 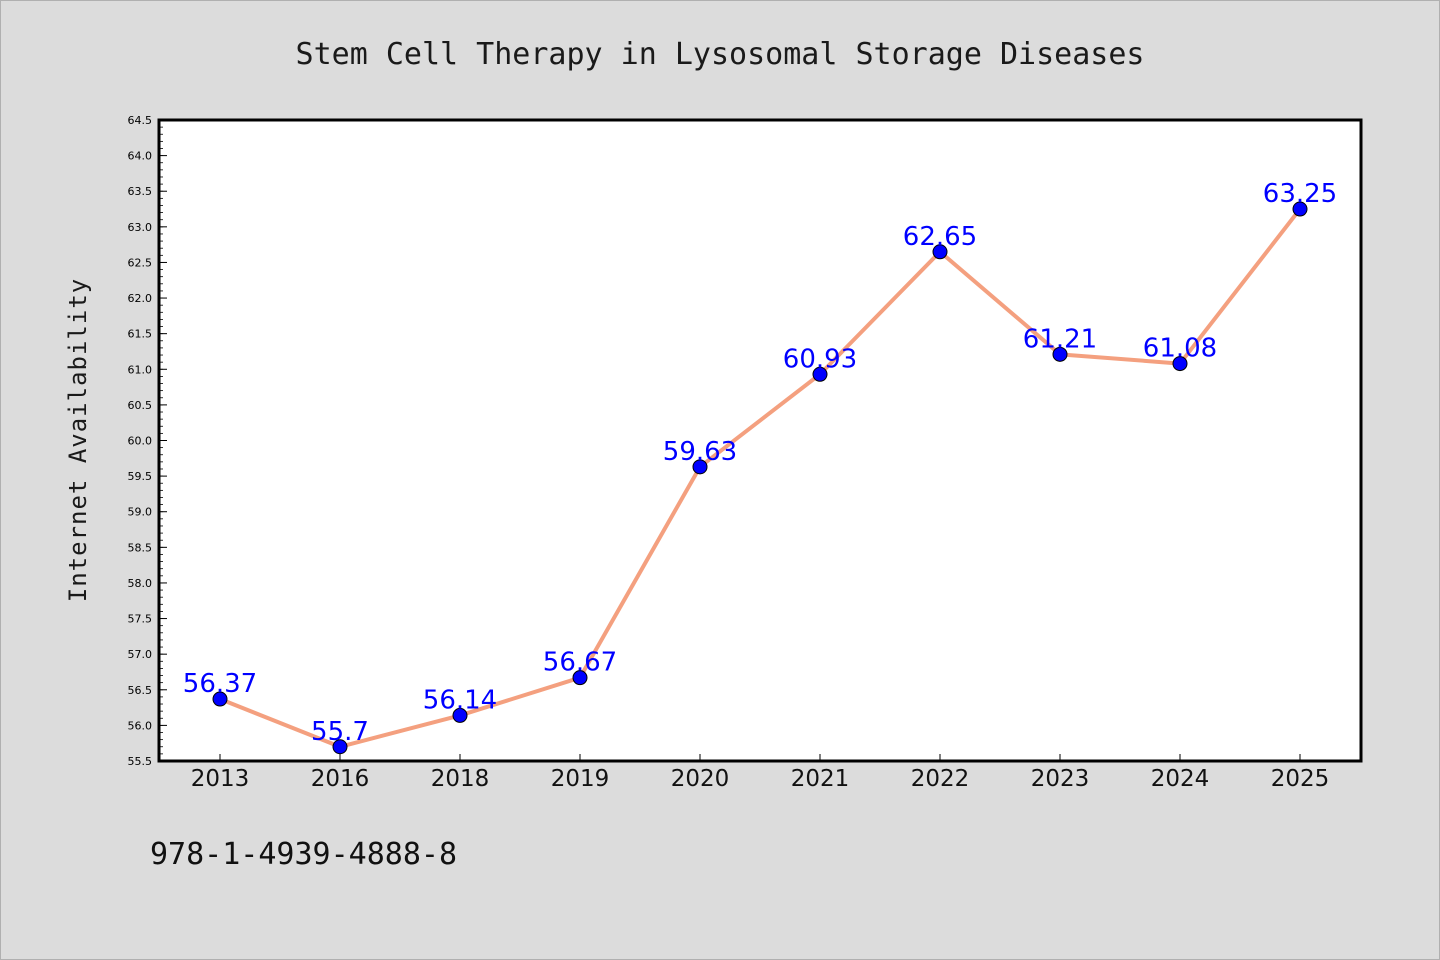 I want to click on data-label: 61.21, so click(x=1060, y=339).